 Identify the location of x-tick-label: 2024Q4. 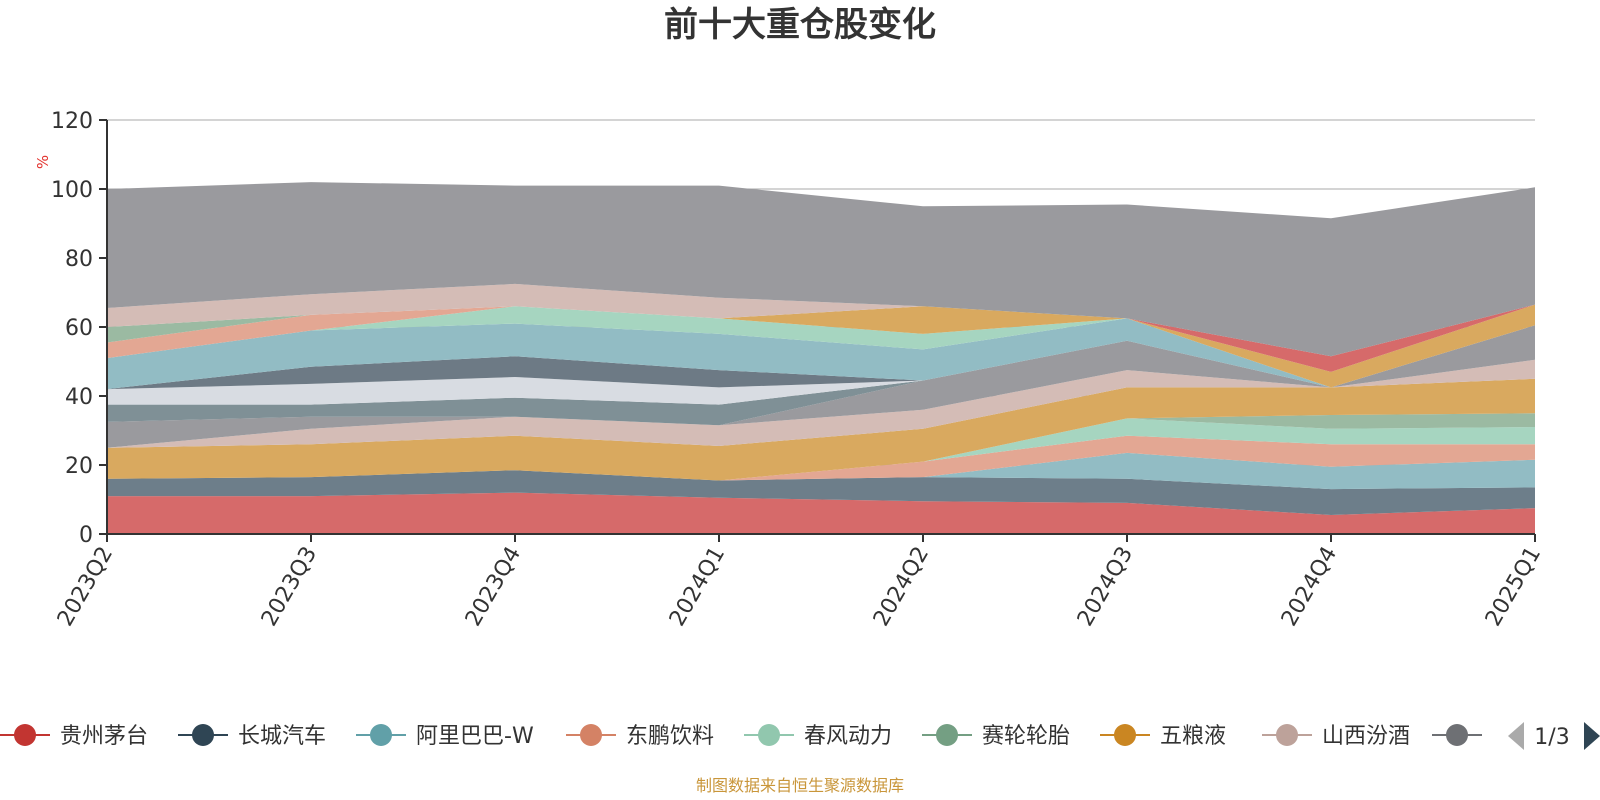
(1309, 587).